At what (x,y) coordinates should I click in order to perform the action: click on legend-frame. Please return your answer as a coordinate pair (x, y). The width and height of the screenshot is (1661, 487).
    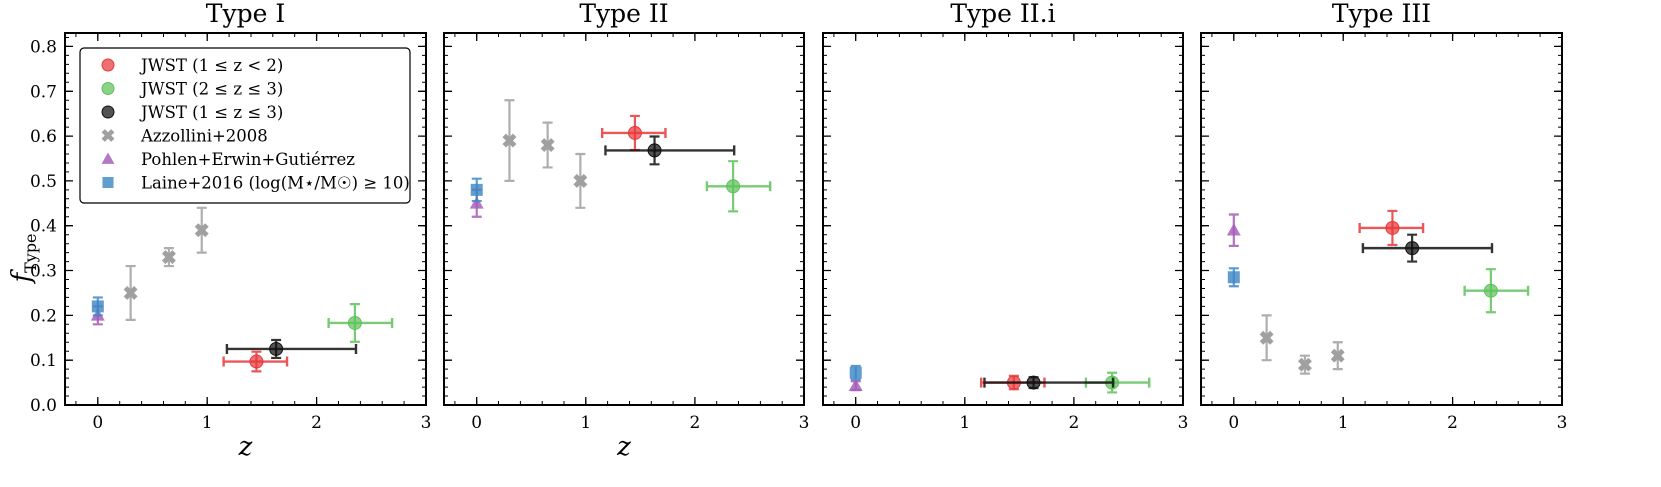
    Looking at the image, I should click on (245, 125).